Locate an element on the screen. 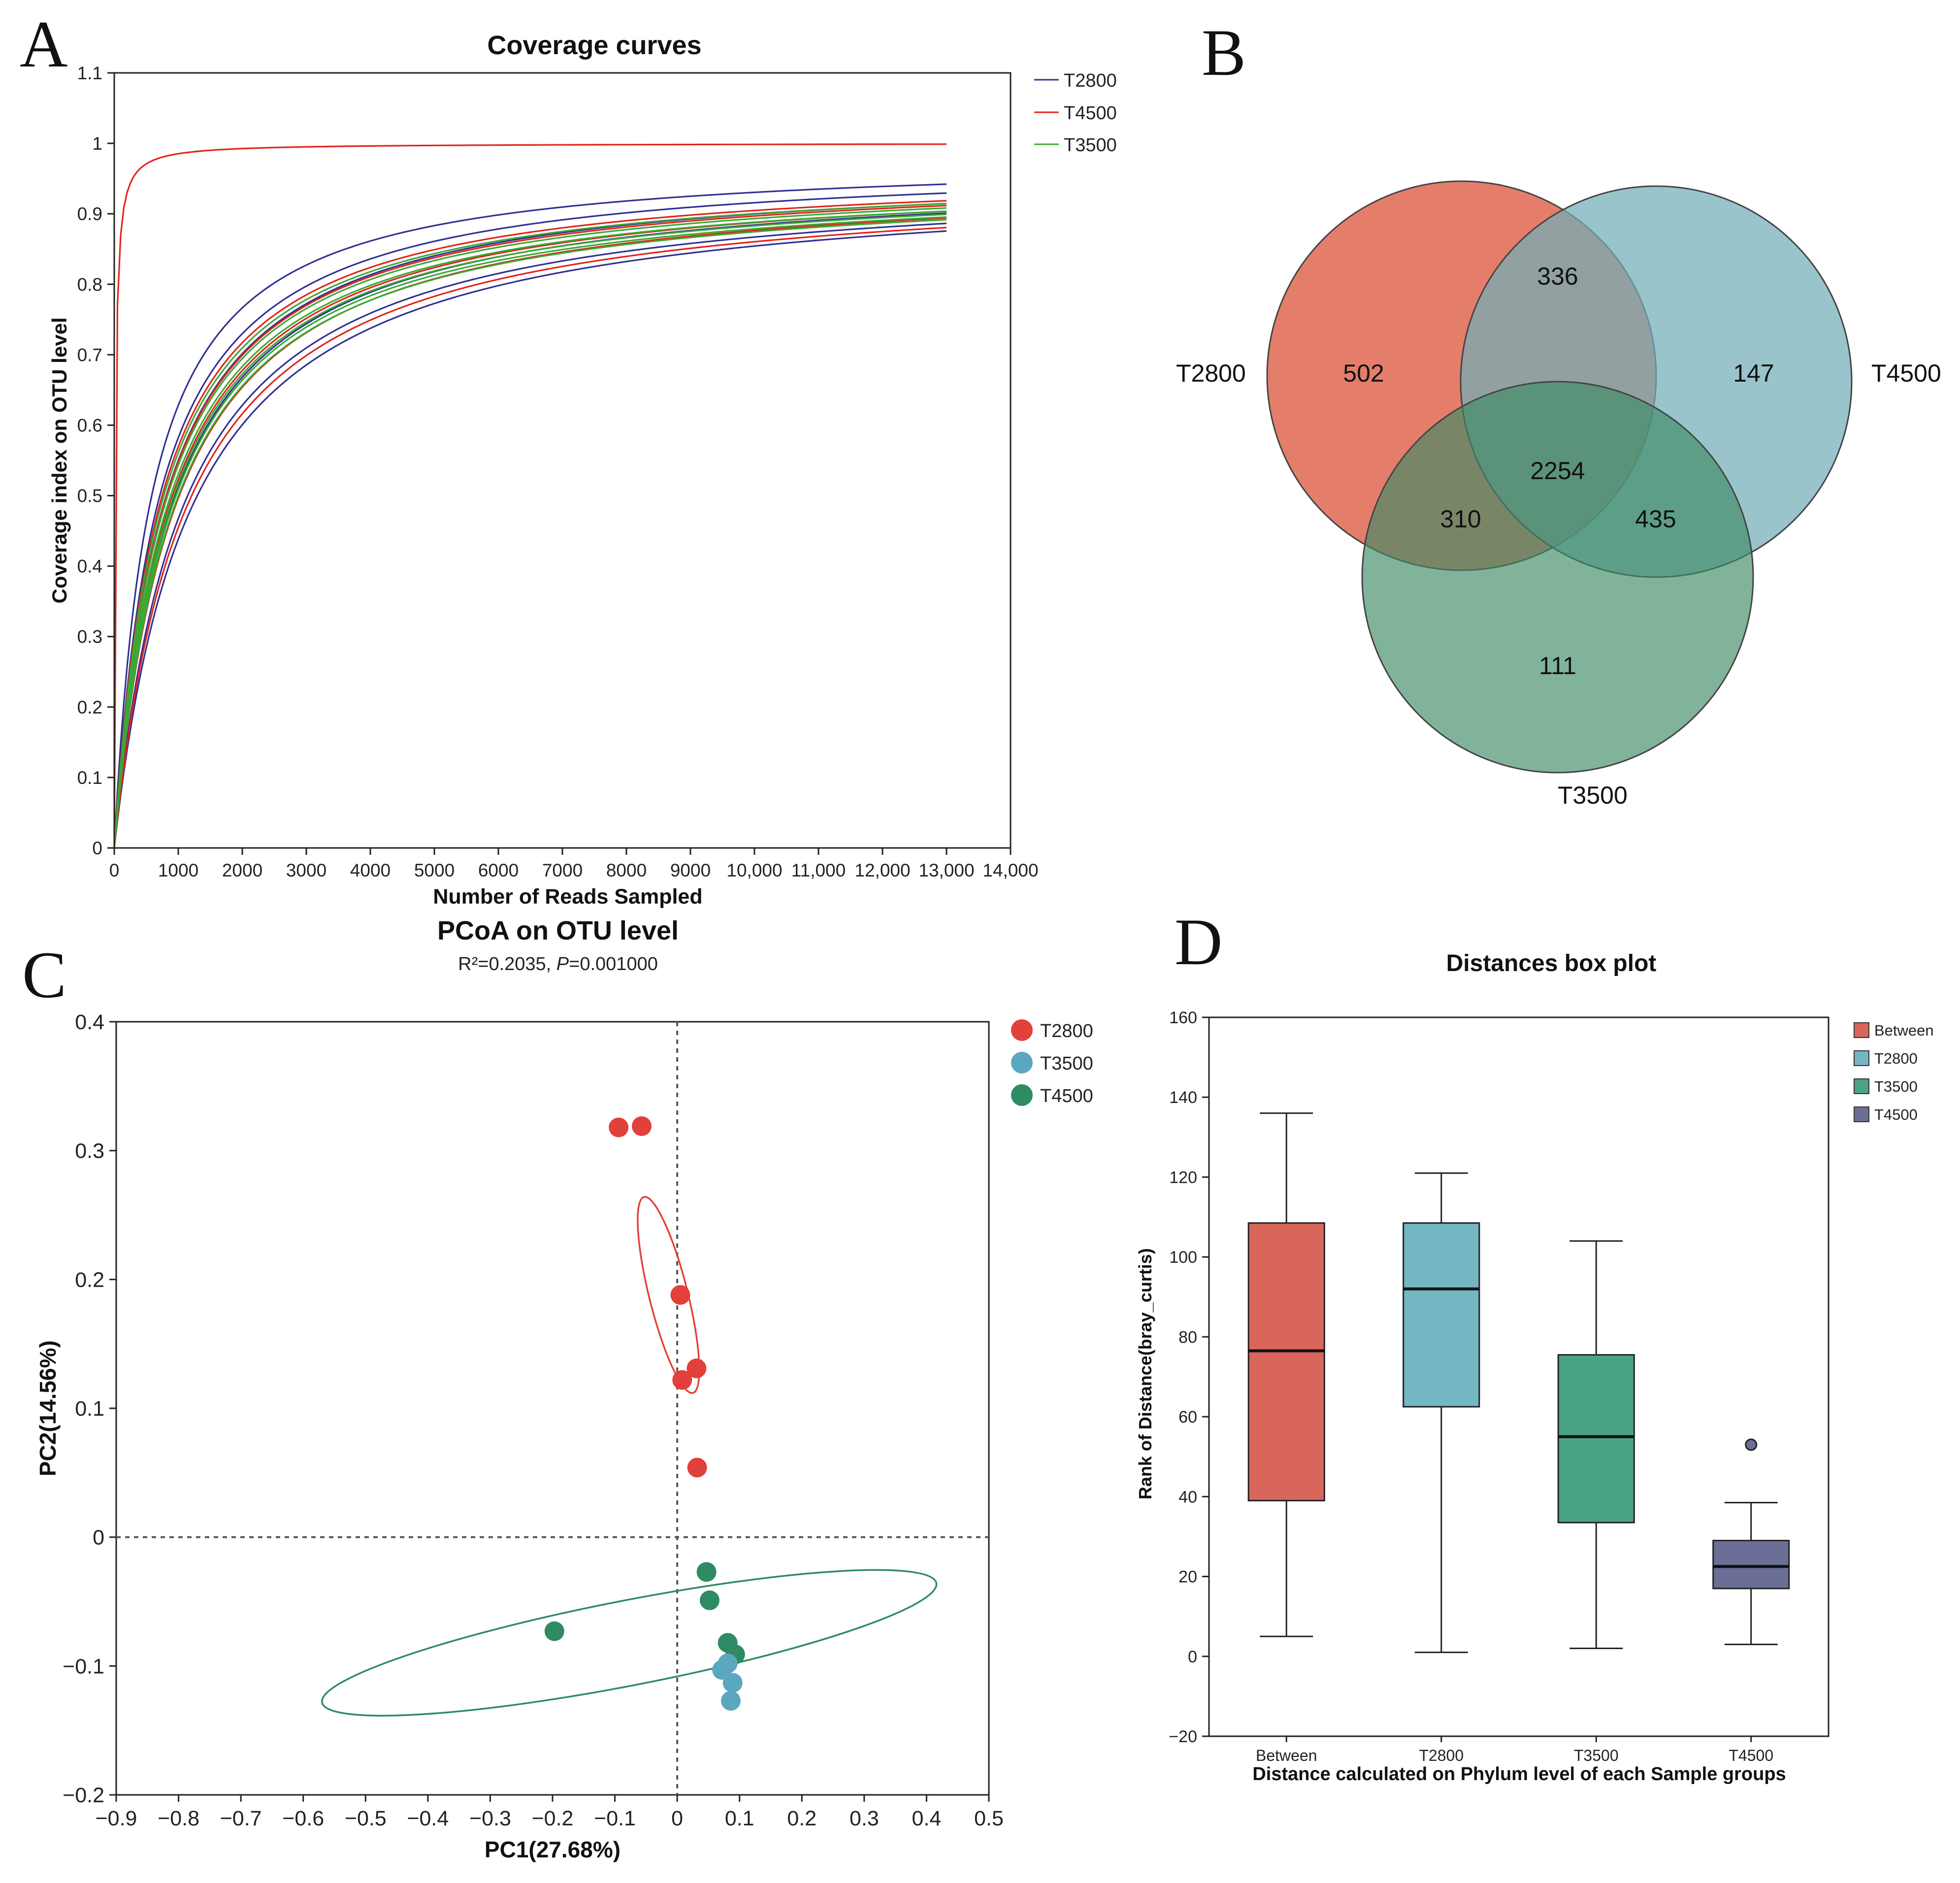 The height and width of the screenshot is (1883, 1960). a-y-tick-label: 1.1 is located at coordinates (89, 73).